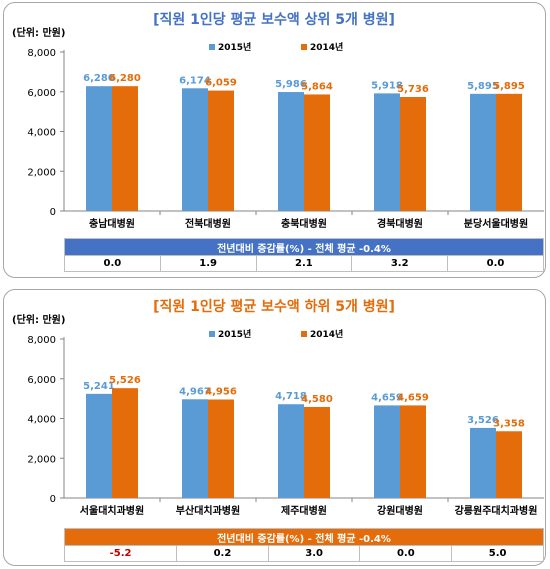 Image resolution: width=550 pixels, height=569 pixels. I want to click on category-label: 충북대병원, so click(304, 223).